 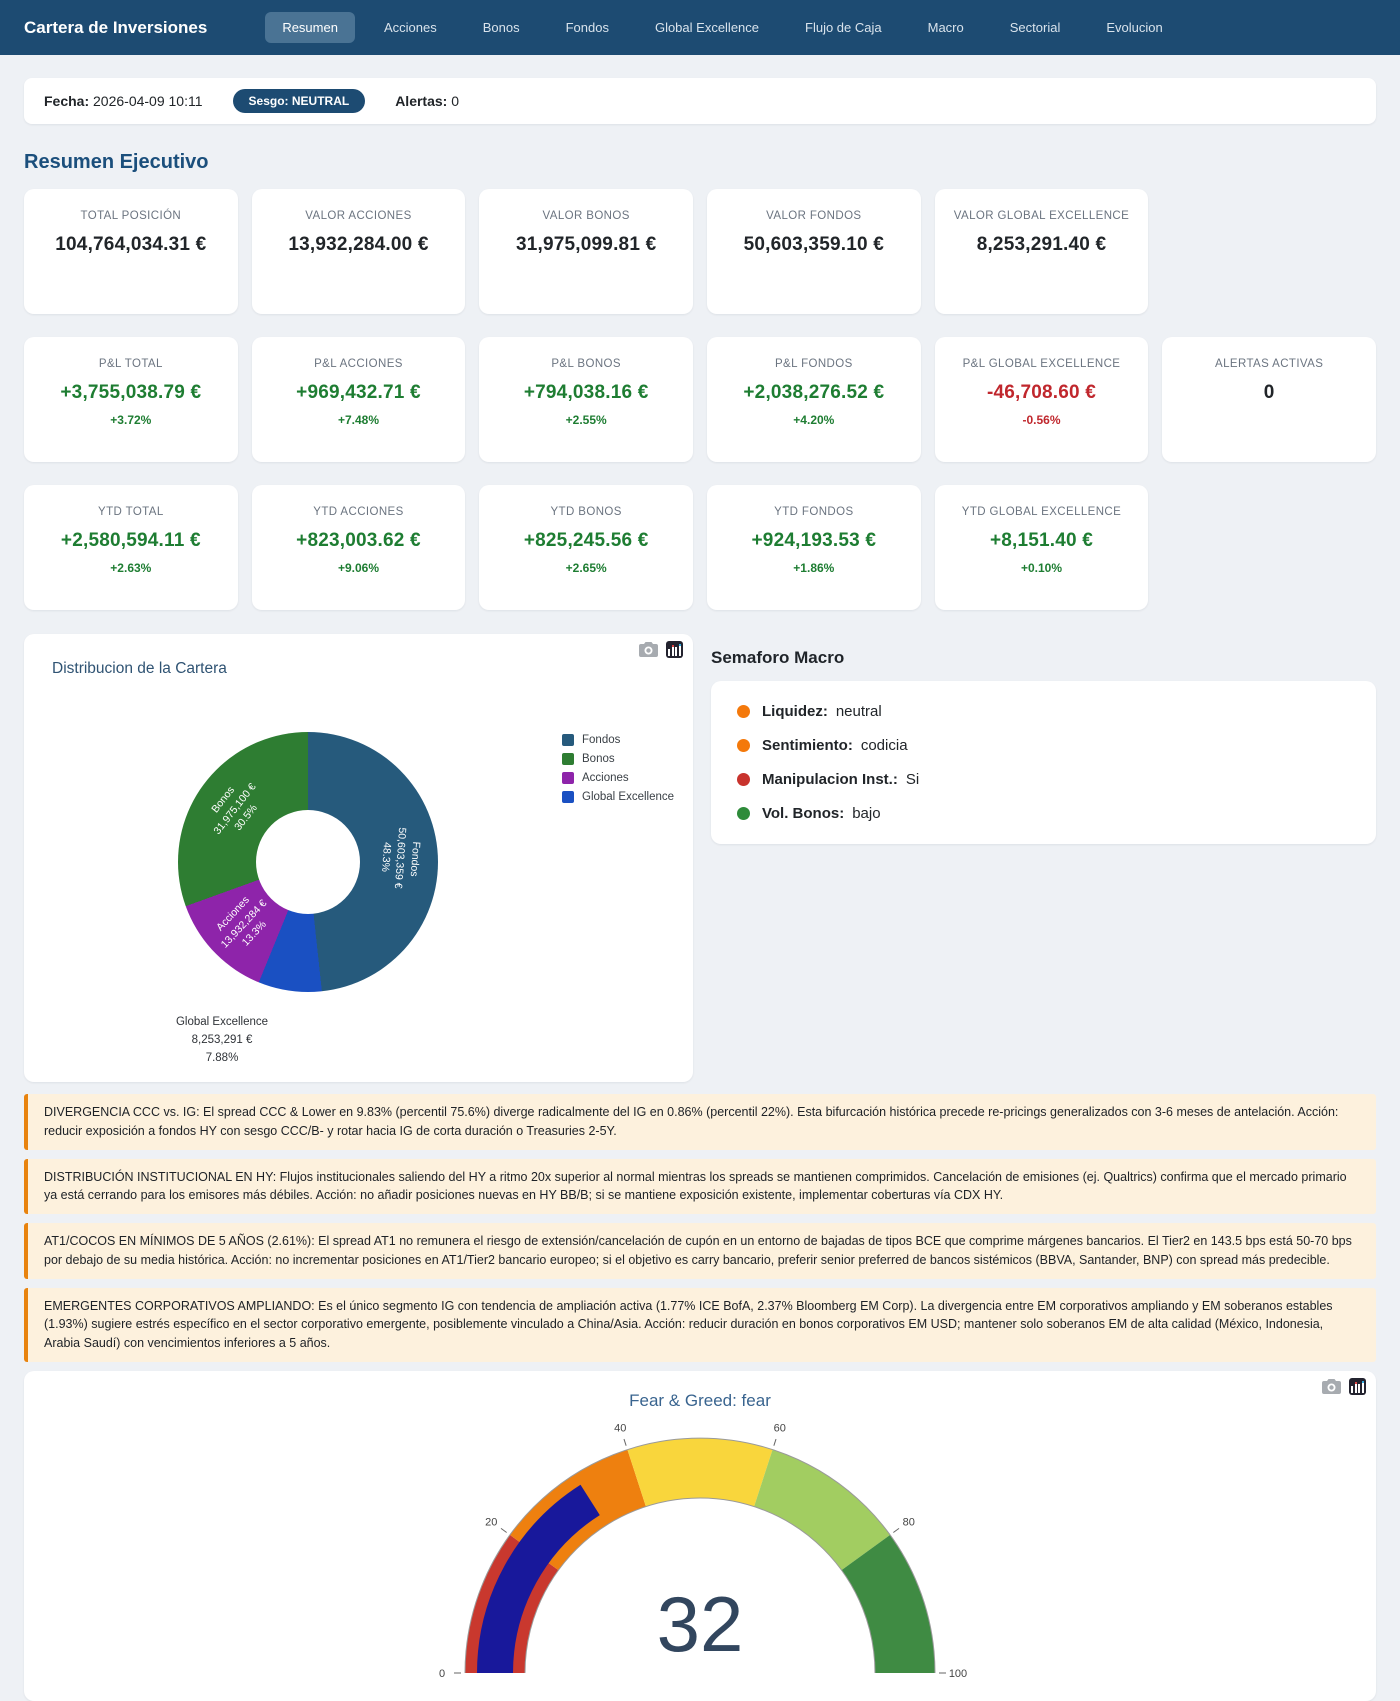 What do you see at coordinates (803, 813) in the screenshot?
I see `semaforo-label: Vol. Bonos:` at bounding box center [803, 813].